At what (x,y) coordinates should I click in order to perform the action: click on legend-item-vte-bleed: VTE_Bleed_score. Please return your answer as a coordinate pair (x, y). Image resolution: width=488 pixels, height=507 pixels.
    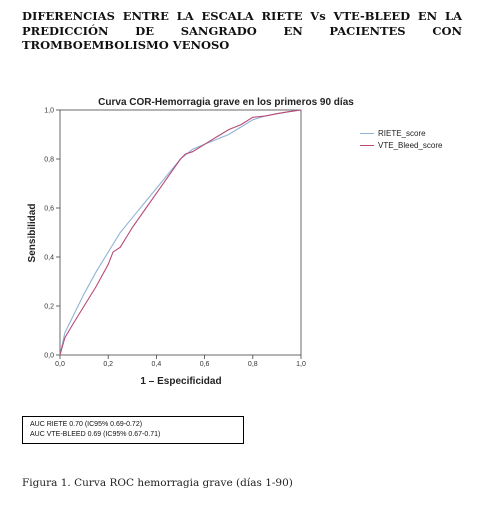
    Looking at the image, I should click on (401, 145).